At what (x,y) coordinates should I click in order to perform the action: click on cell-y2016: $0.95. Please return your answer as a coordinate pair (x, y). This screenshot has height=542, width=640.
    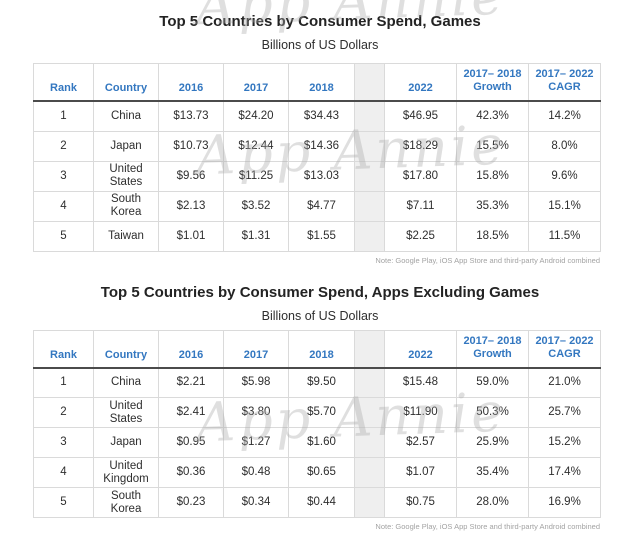
    Looking at the image, I should click on (191, 442).